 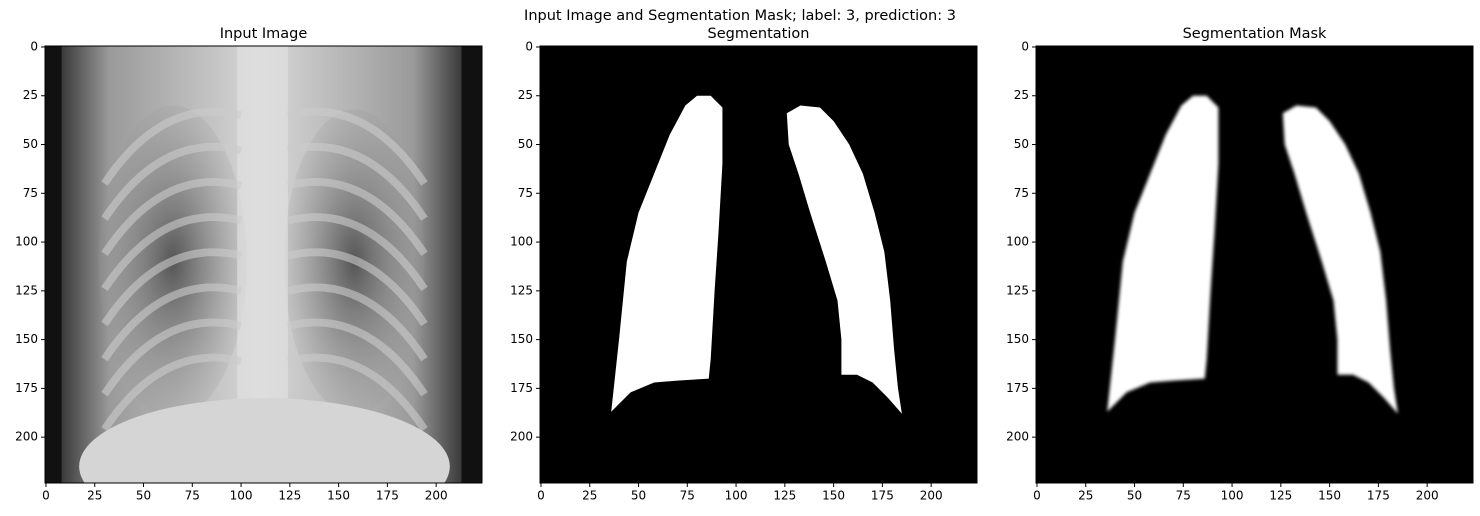 What do you see at coordinates (264, 440) in the screenshot?
I see `image-abdomen` at bounding box center [264, 440].